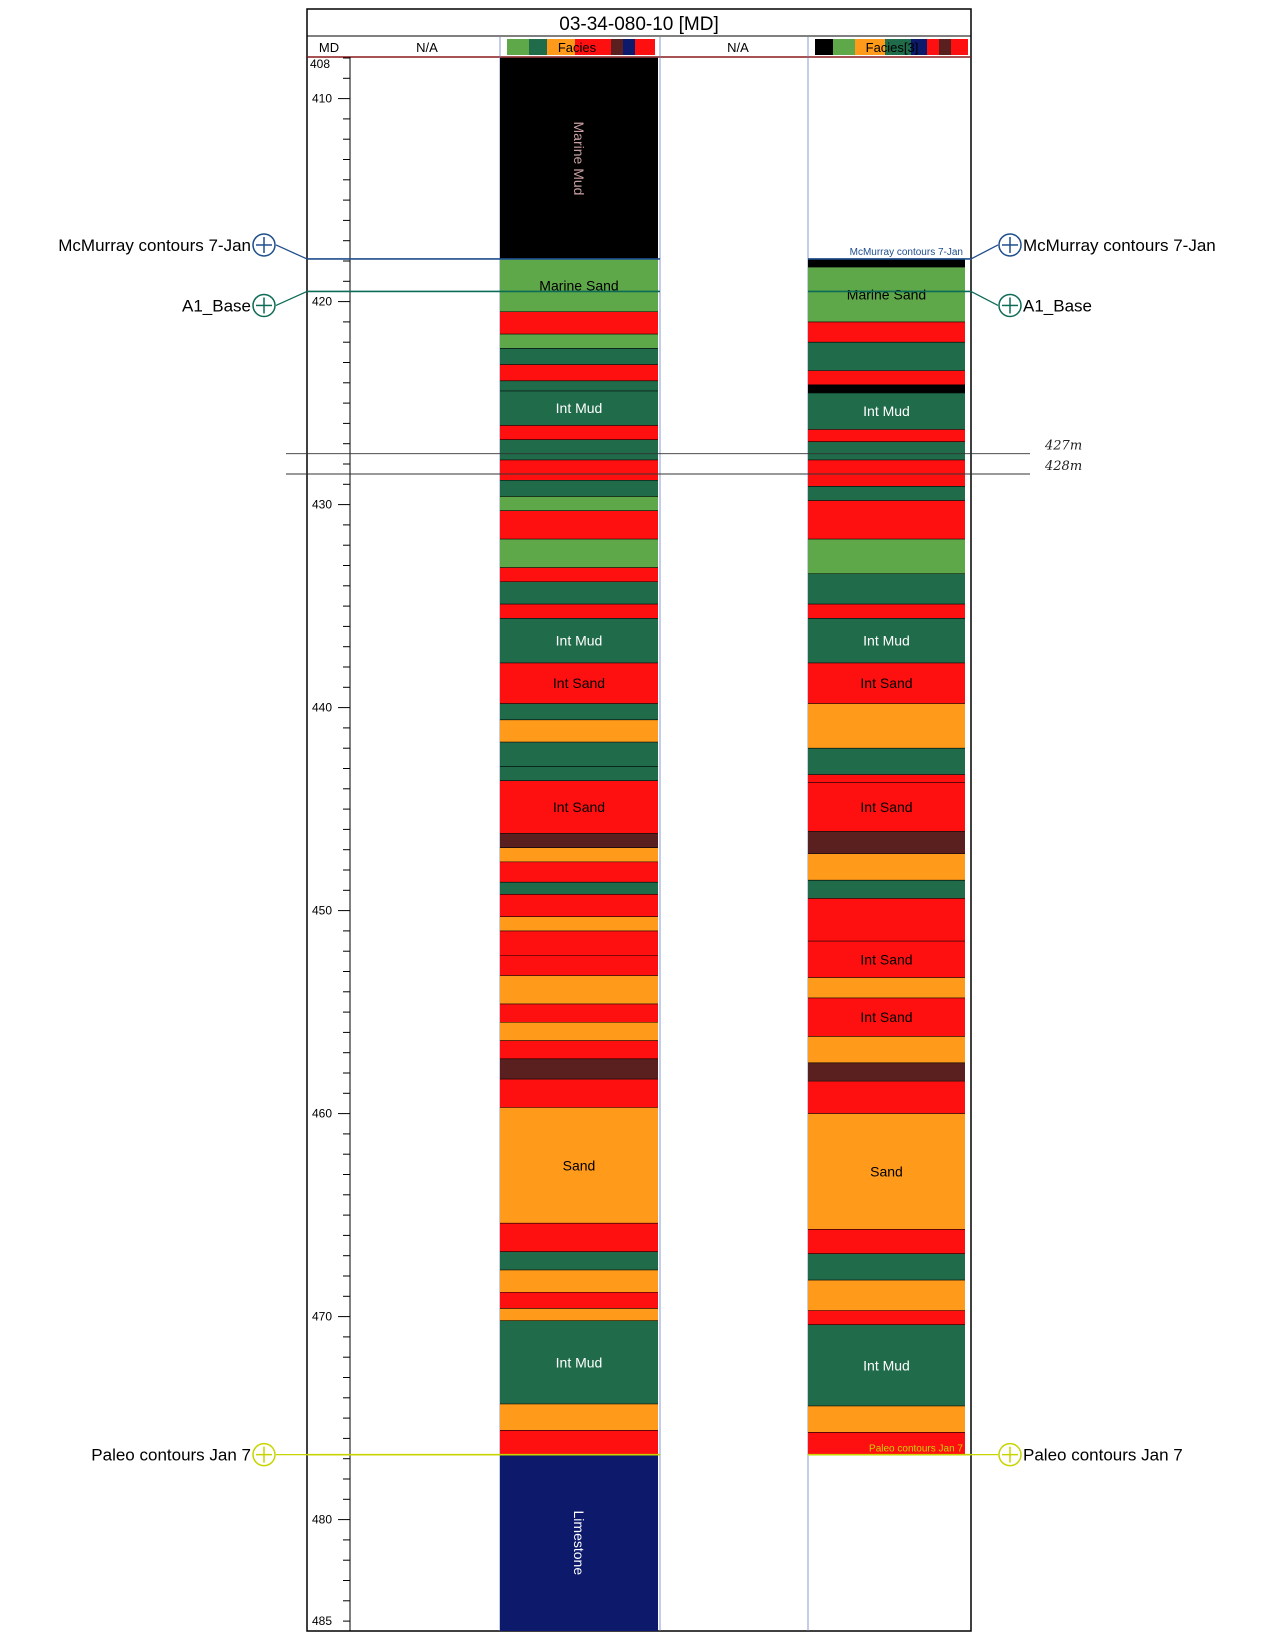 Image resolution: width=1268 pixels, height=1633 pixels. I want to click on intrack-marker-mcmurray: McMurray contours 7-Jan, so click(906, 252).